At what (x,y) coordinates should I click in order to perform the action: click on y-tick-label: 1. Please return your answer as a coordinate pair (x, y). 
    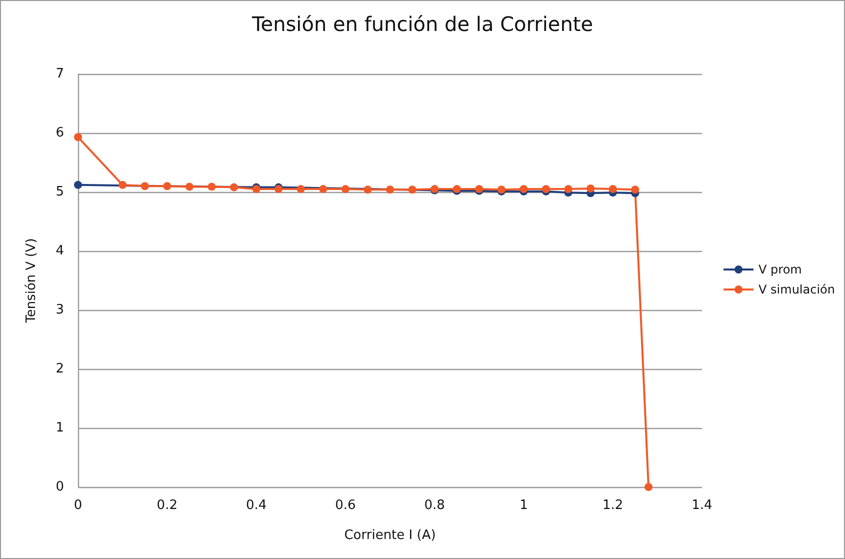
    Looking at the image, I should click on (60, 428).